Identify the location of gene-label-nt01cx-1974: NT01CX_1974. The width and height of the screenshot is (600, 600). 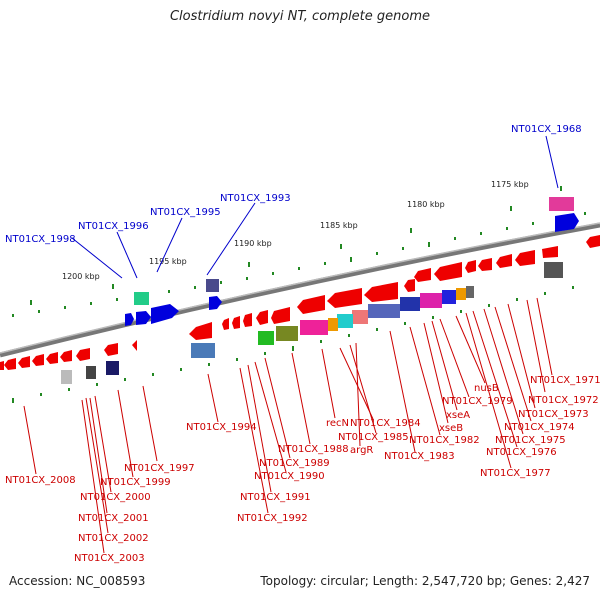
(539, 427).